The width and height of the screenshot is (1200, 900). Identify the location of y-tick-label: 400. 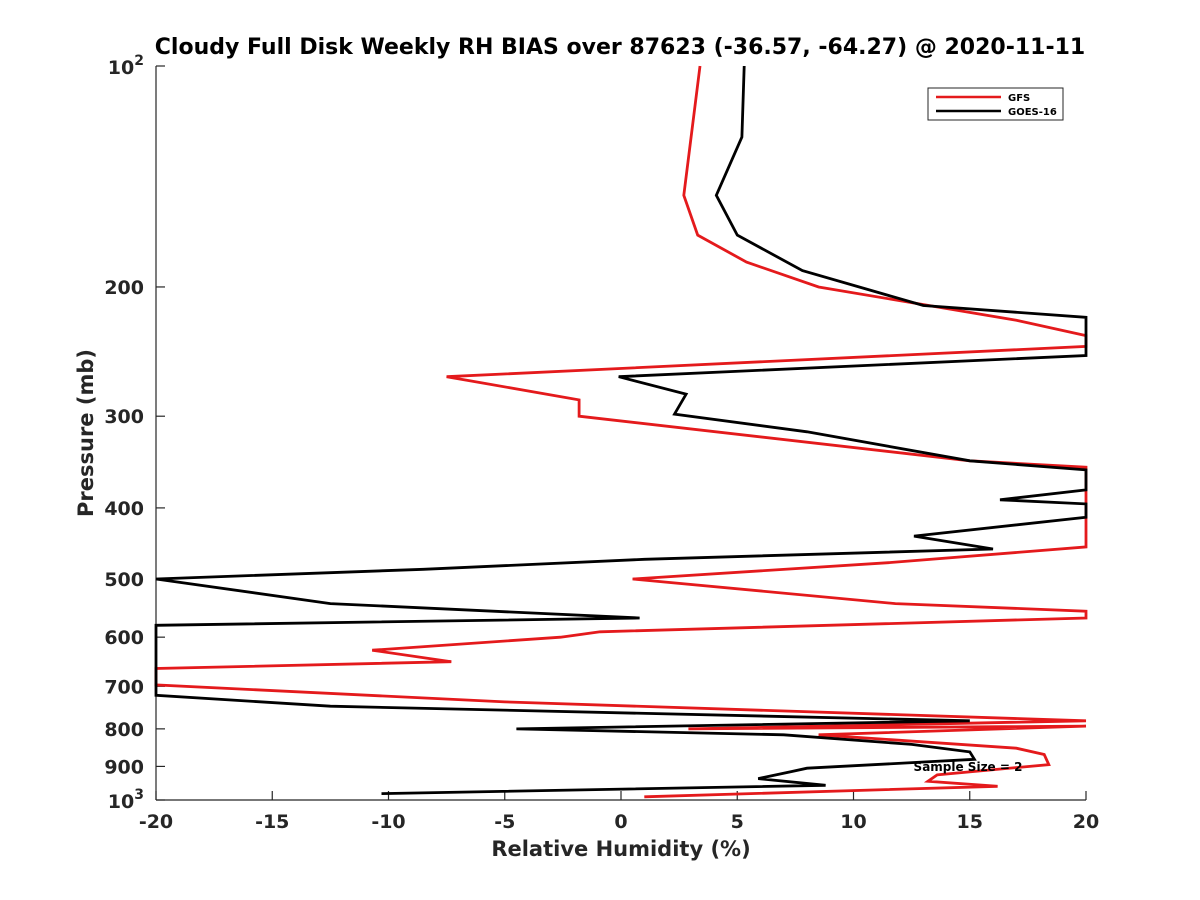
(124, 509).